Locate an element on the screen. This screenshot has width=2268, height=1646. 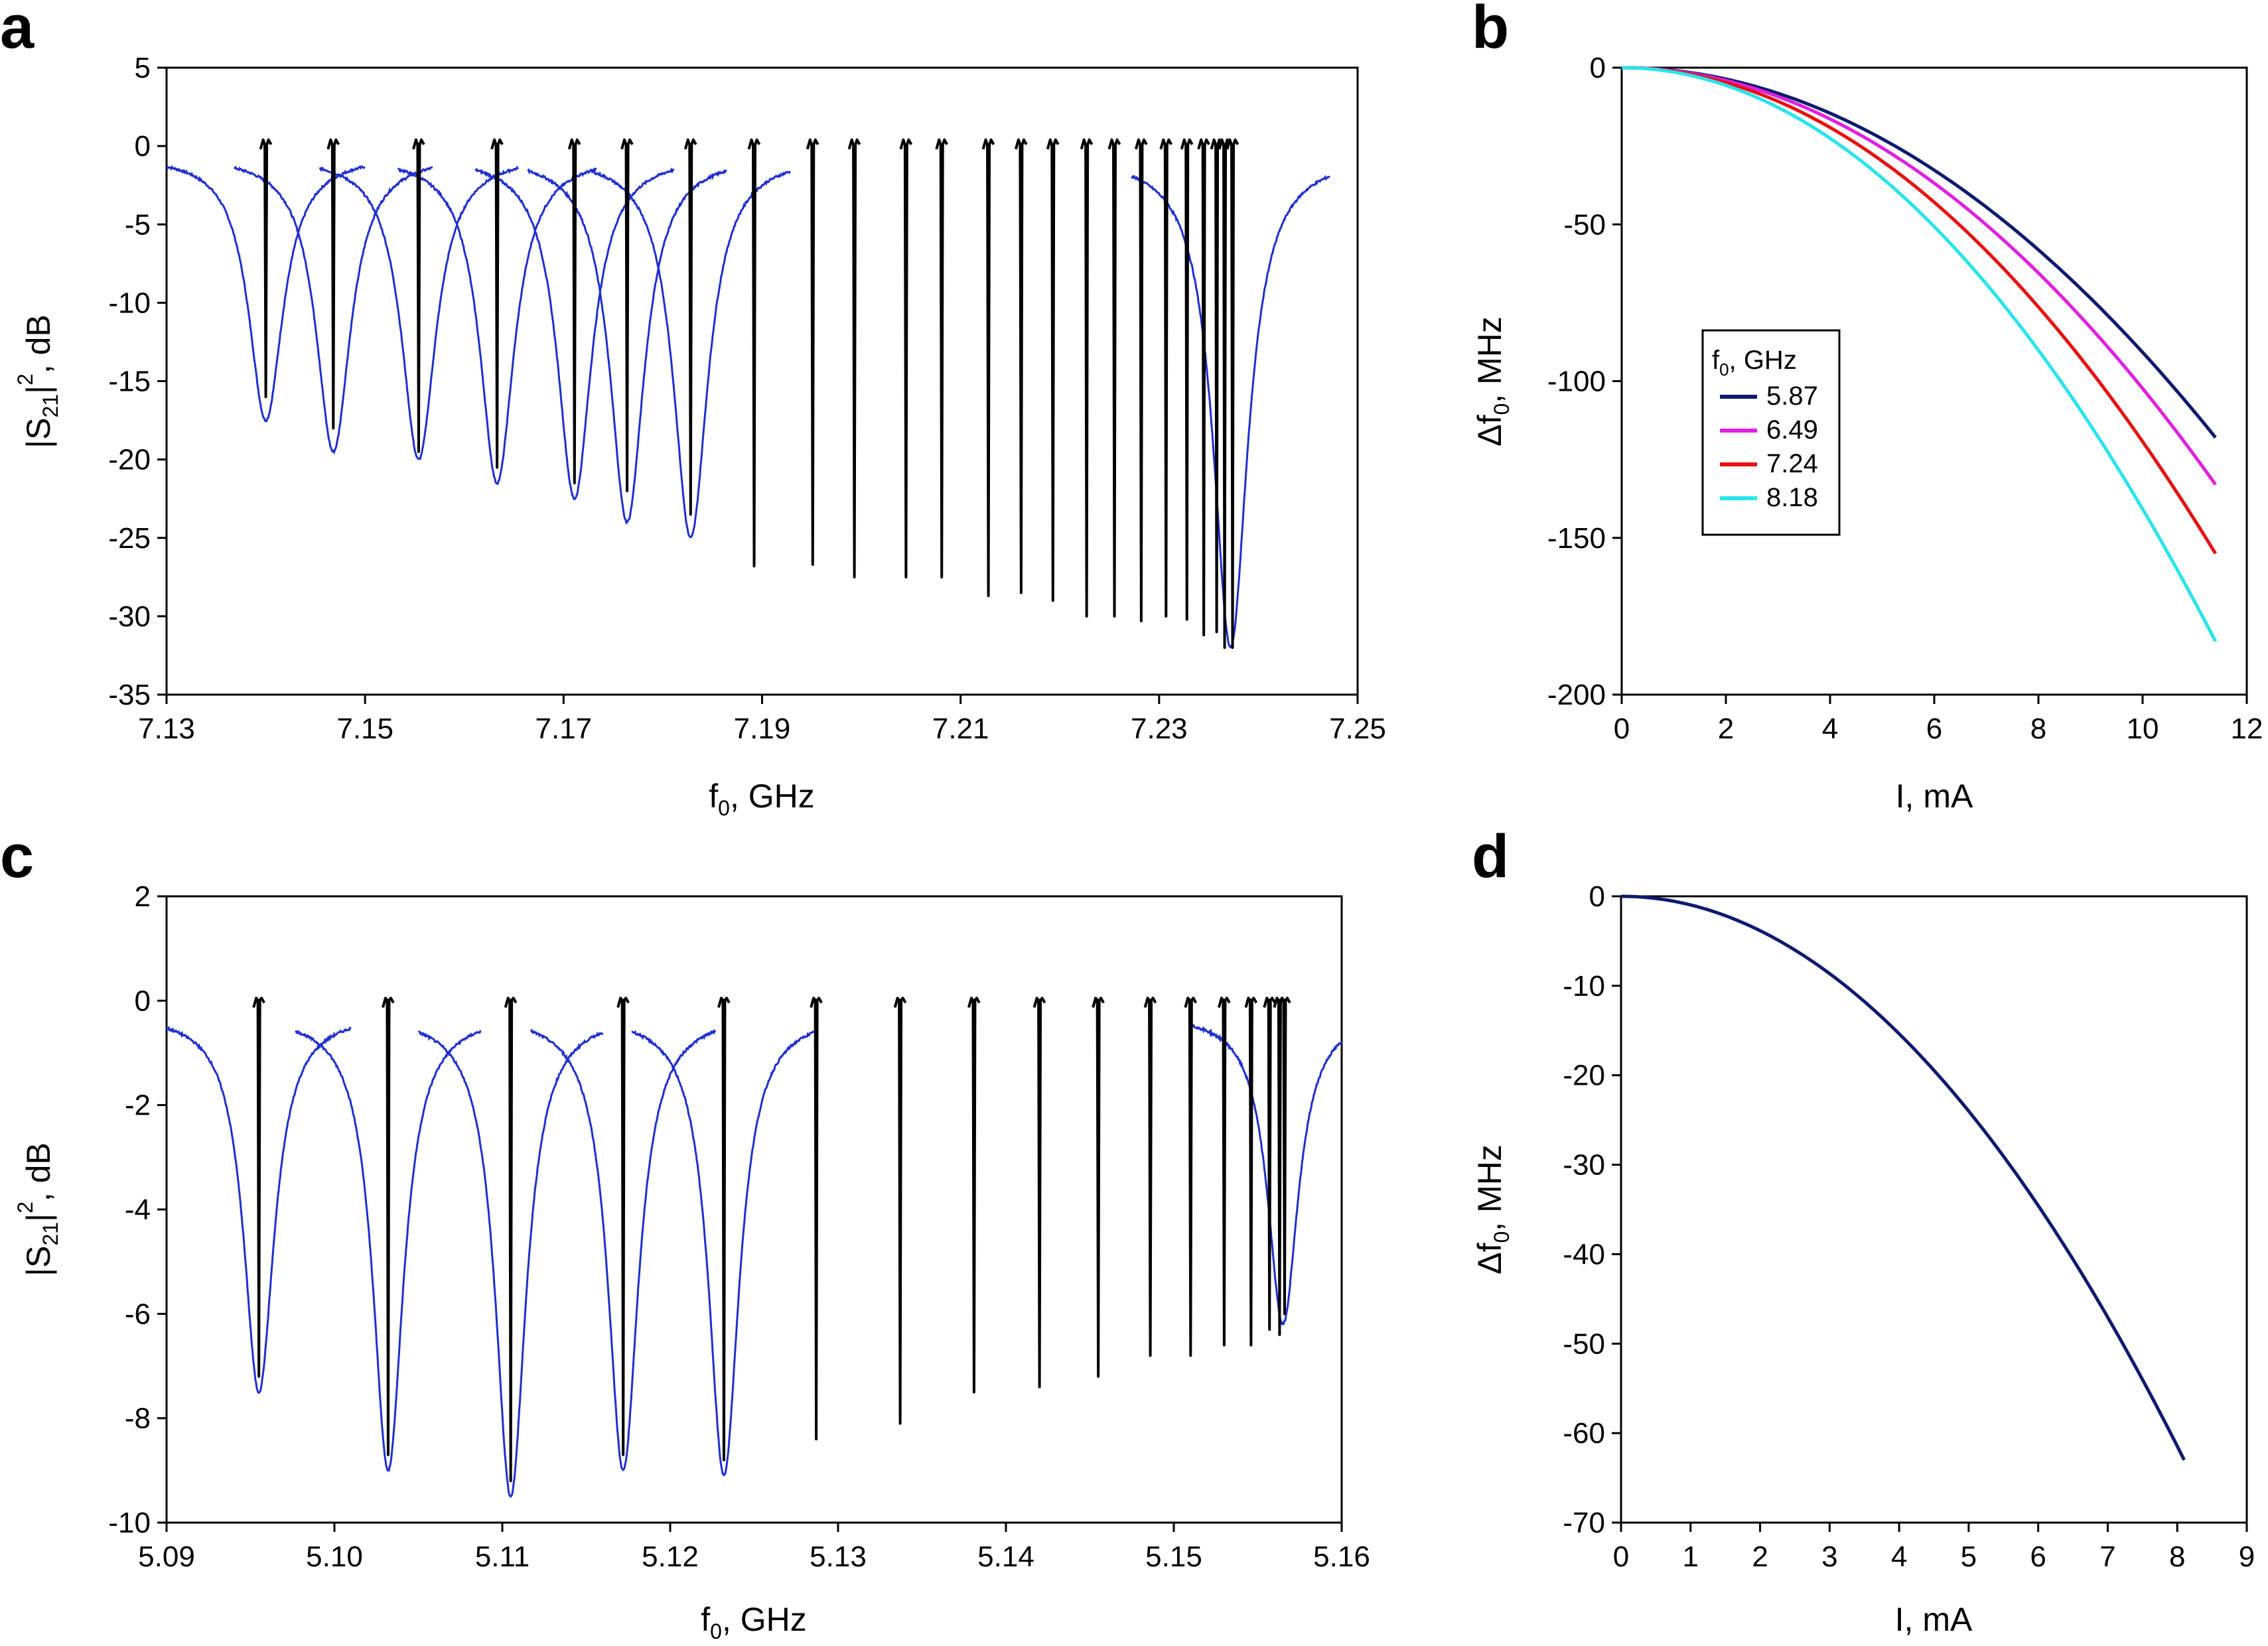
y-tick-label: -35 is located at coordinates (129, 695).